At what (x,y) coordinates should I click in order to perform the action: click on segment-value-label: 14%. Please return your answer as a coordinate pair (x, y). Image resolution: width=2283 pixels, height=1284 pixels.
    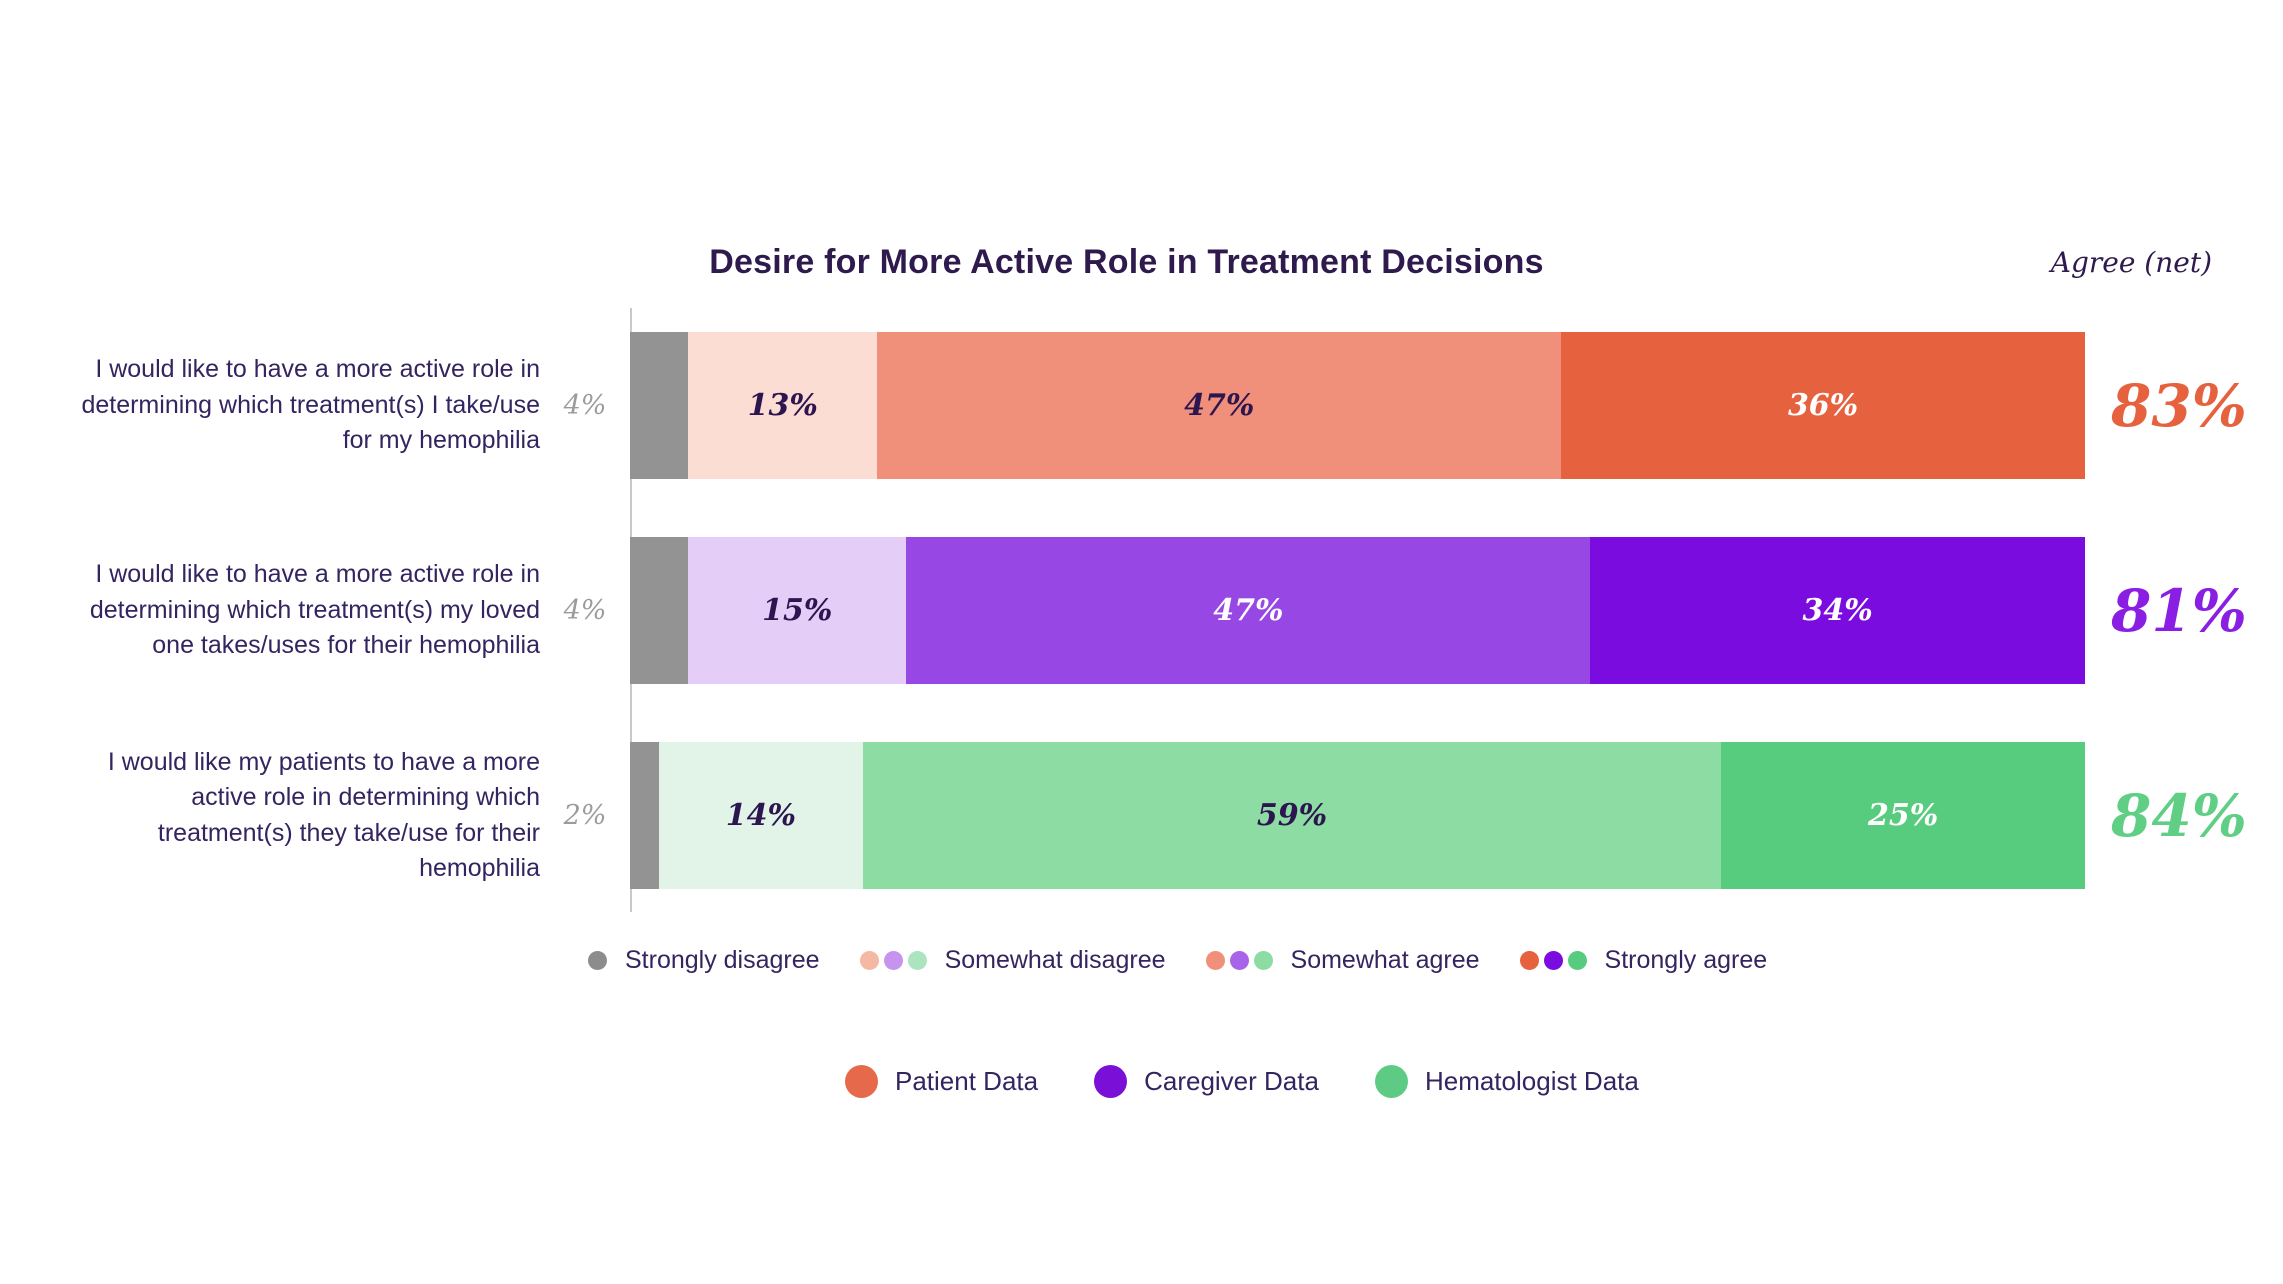
    Looking at the image, I should click on (761, 815).